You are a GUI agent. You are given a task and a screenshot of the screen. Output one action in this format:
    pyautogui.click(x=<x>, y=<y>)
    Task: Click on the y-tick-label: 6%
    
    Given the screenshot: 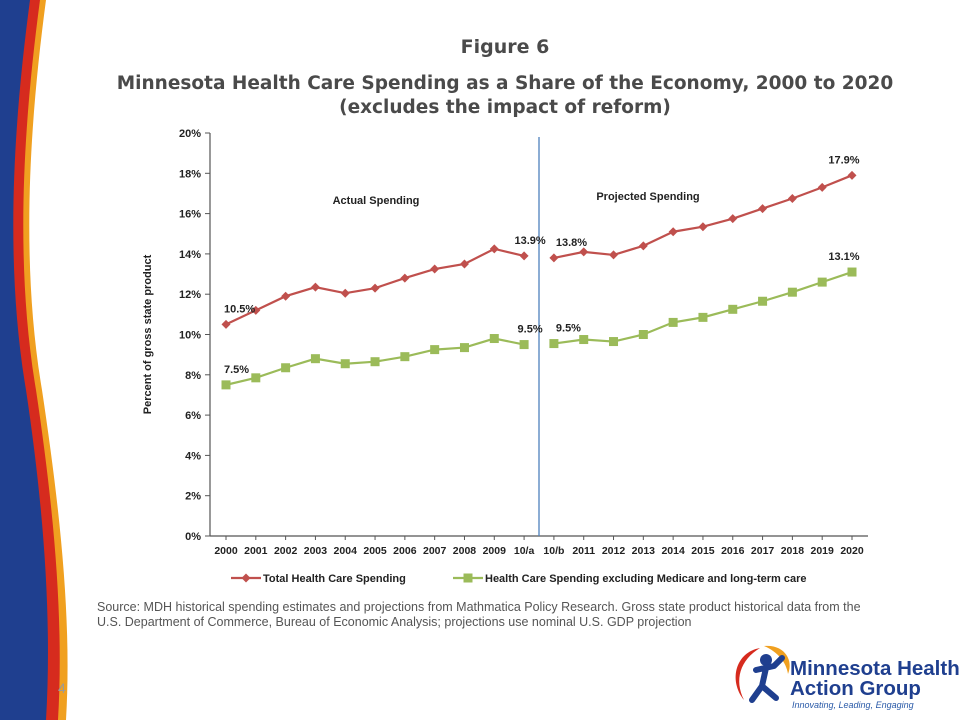 What is the action you would take?
    pyautogui.click(x=193, y=416)
    